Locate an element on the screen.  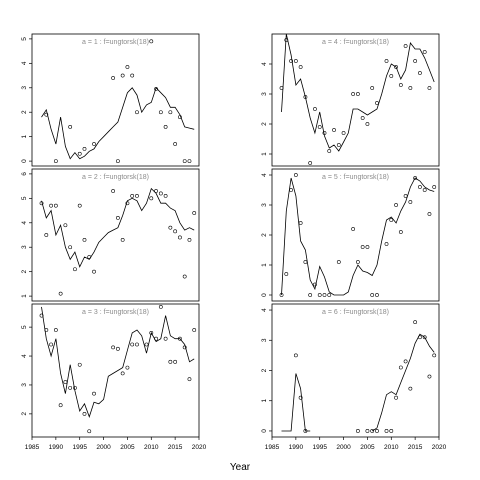
panel-title: a = 6 : f=ungtorsk(18) is located at coordinates (355, 312).